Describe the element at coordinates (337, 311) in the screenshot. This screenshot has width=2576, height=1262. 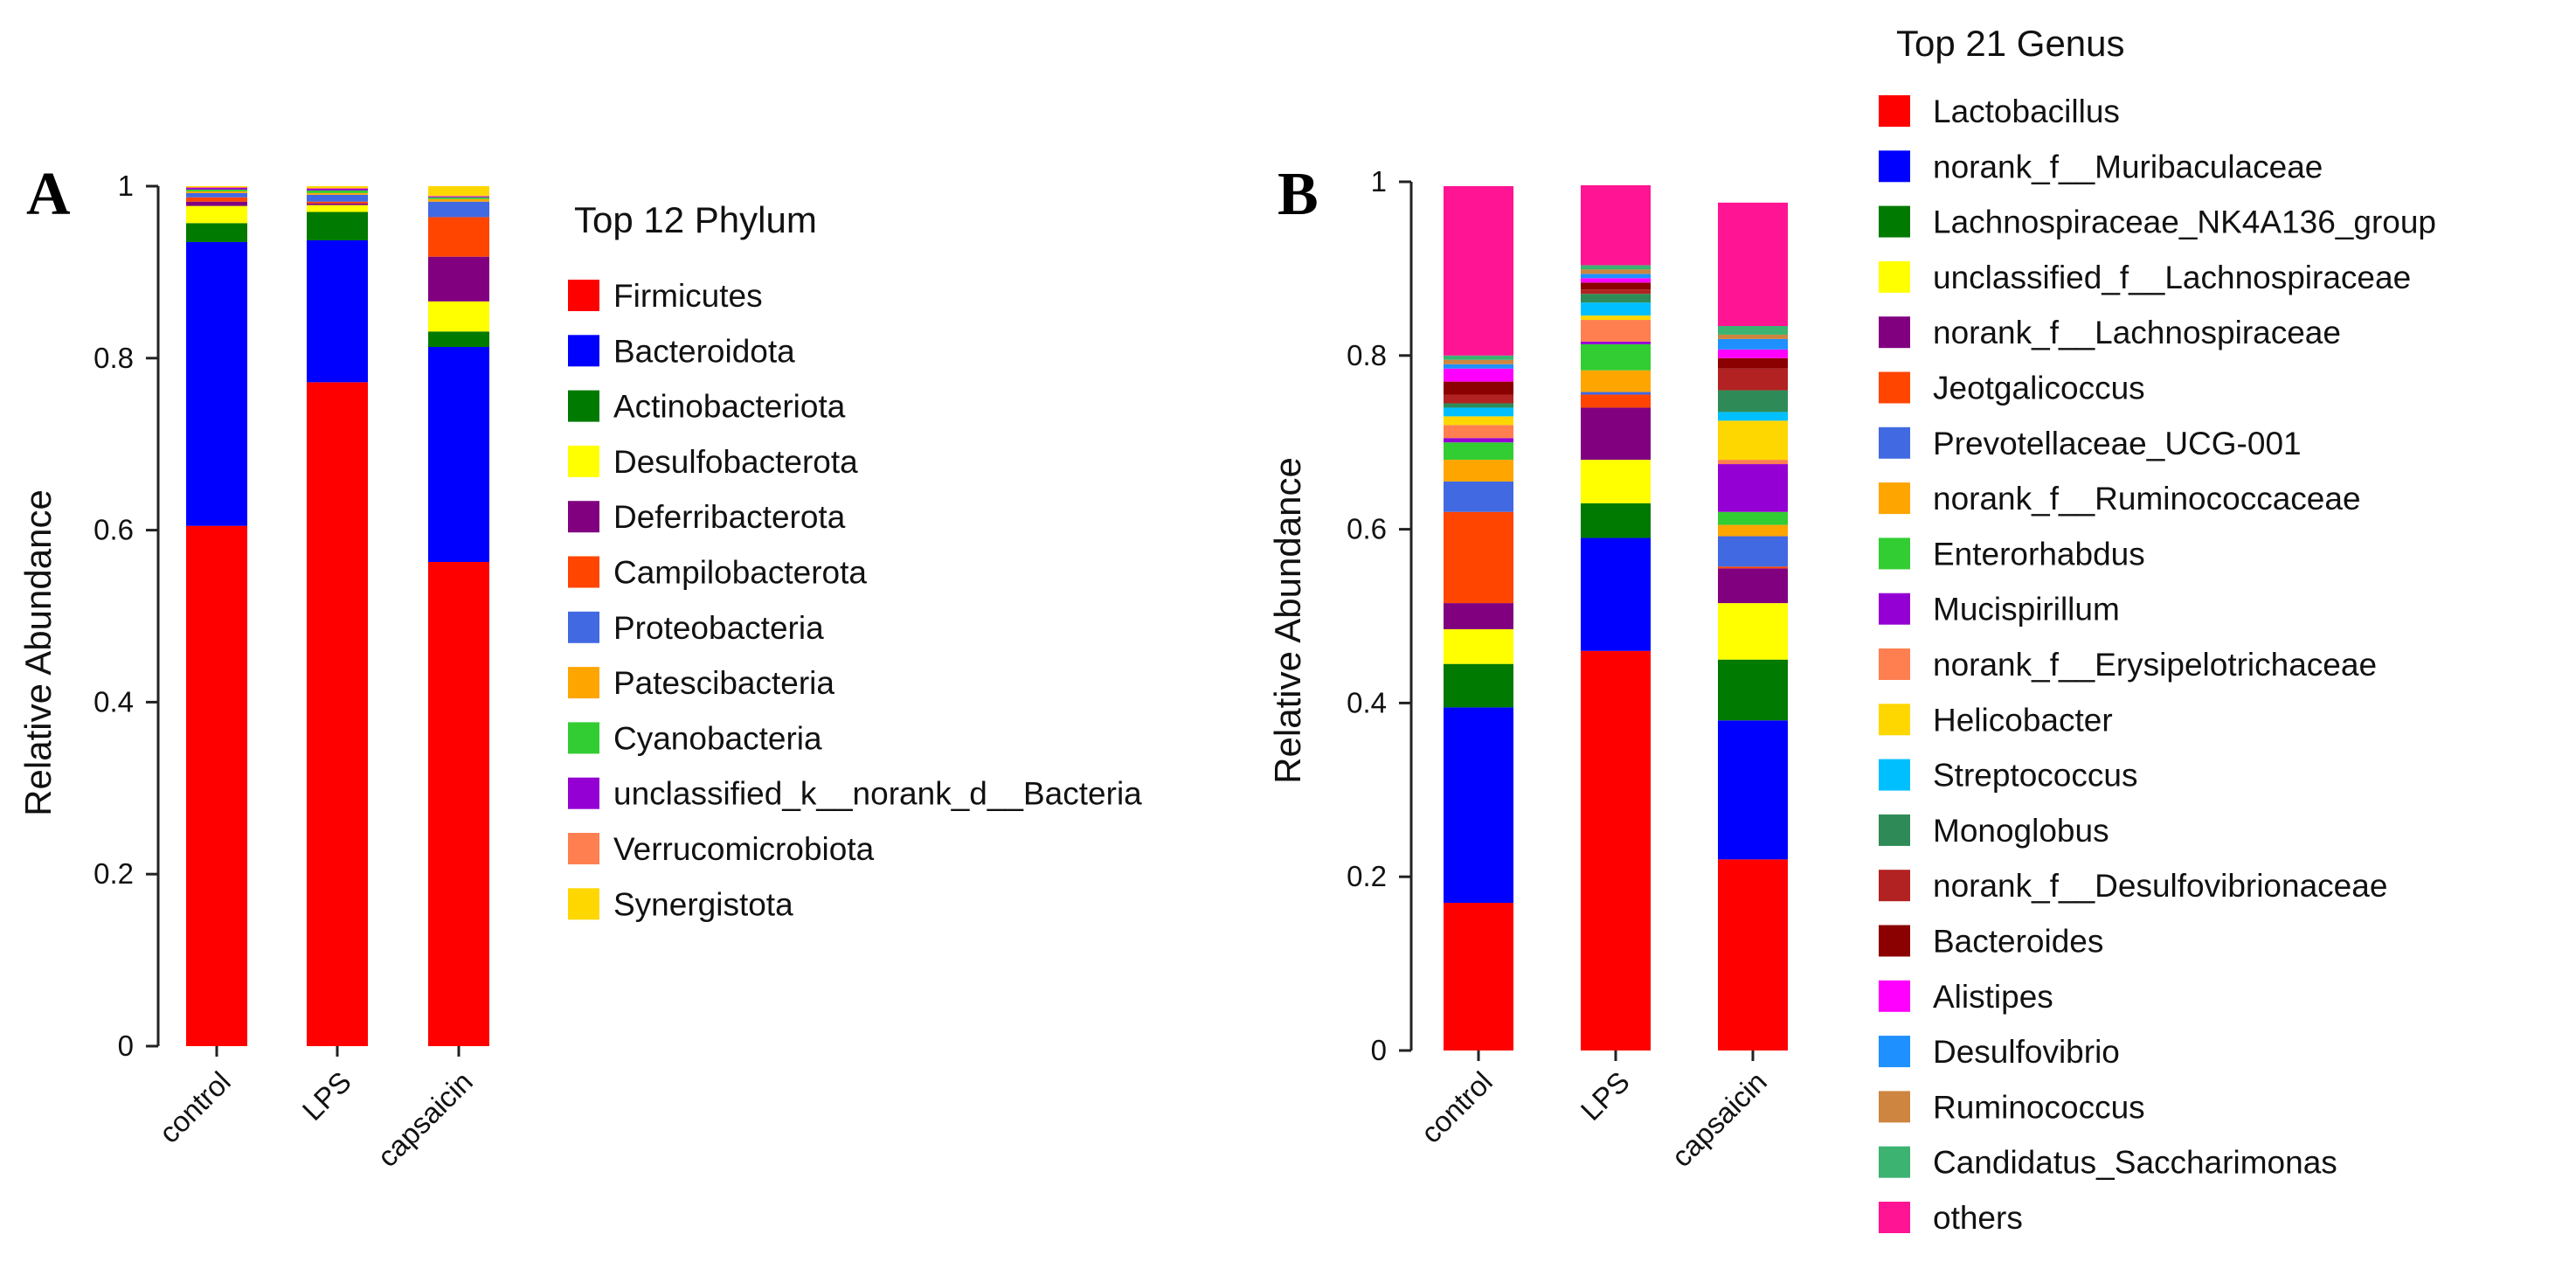
I see `bar-segment-LPS-Bacteroidota` at that location.